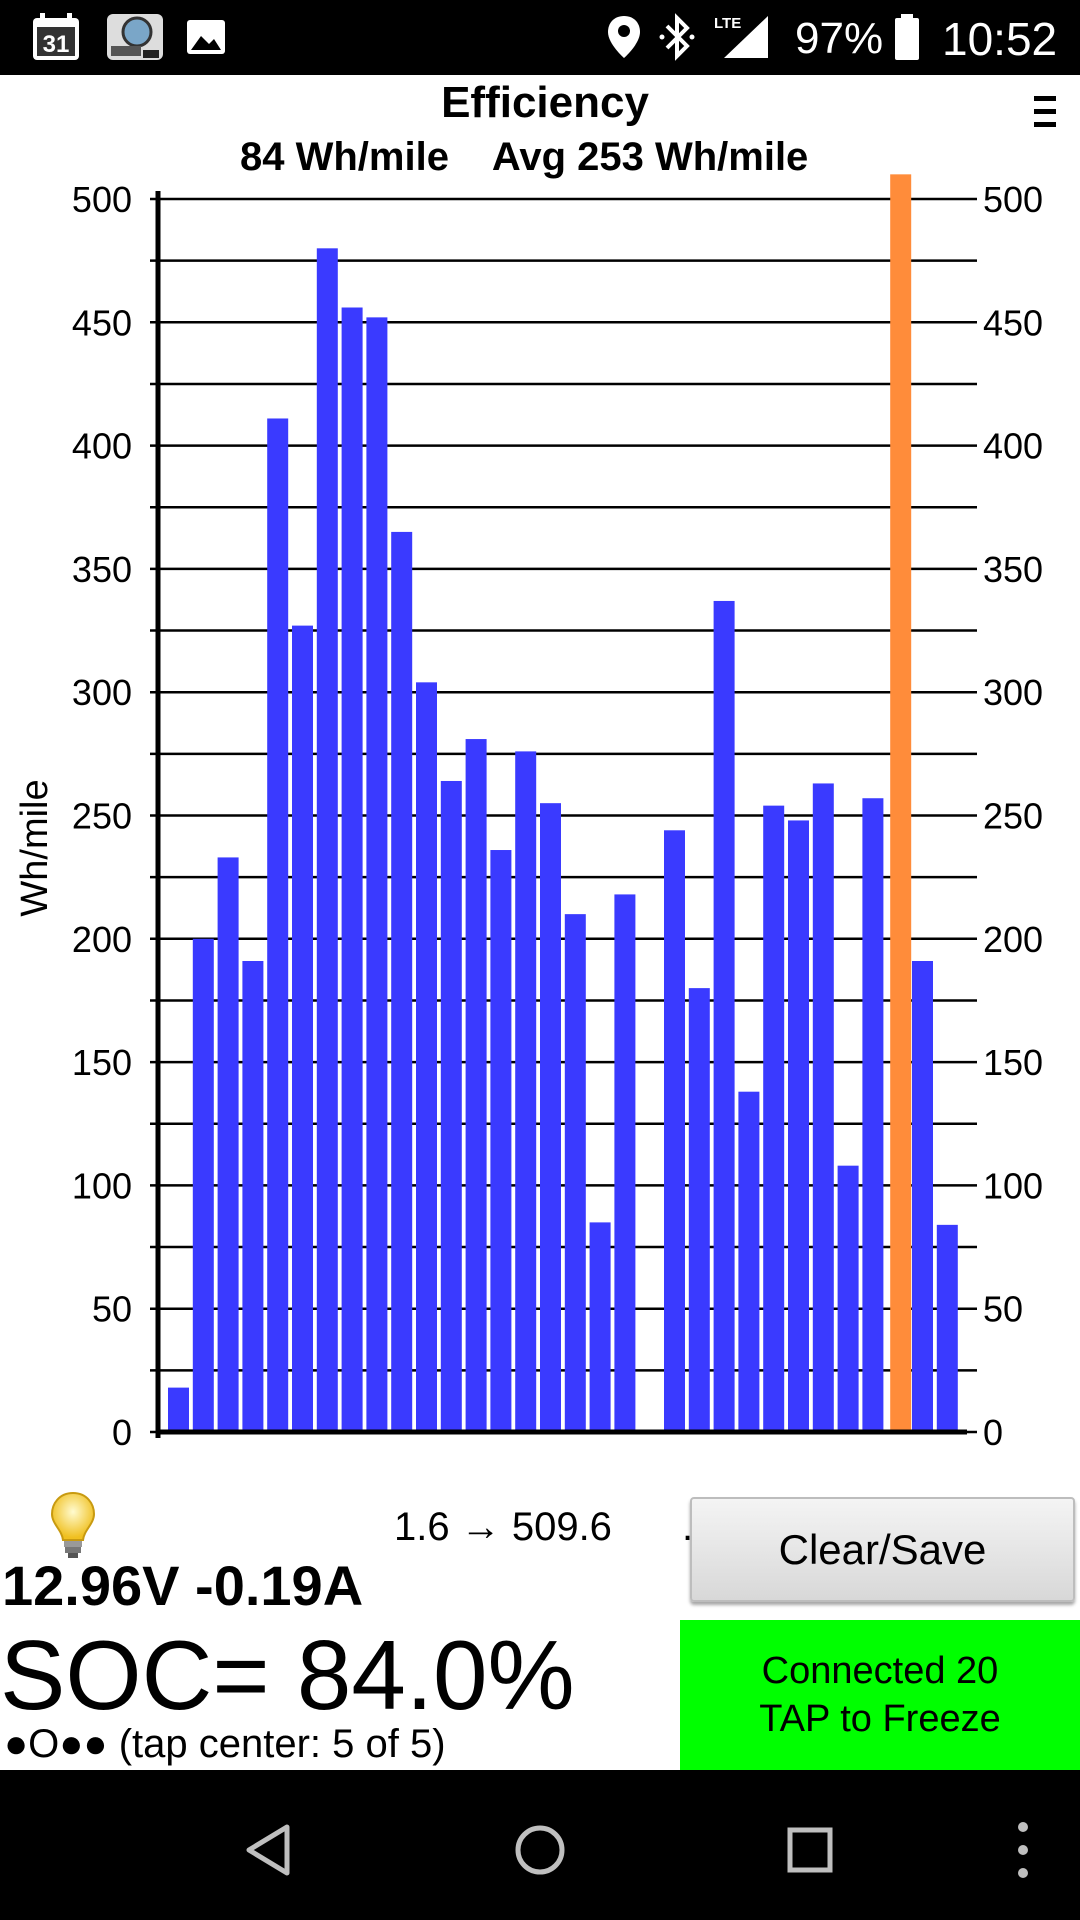 The width and height of the screenshot is (1080, 1920). I want to click on right-tick-label: 0, so click(993, 1432).